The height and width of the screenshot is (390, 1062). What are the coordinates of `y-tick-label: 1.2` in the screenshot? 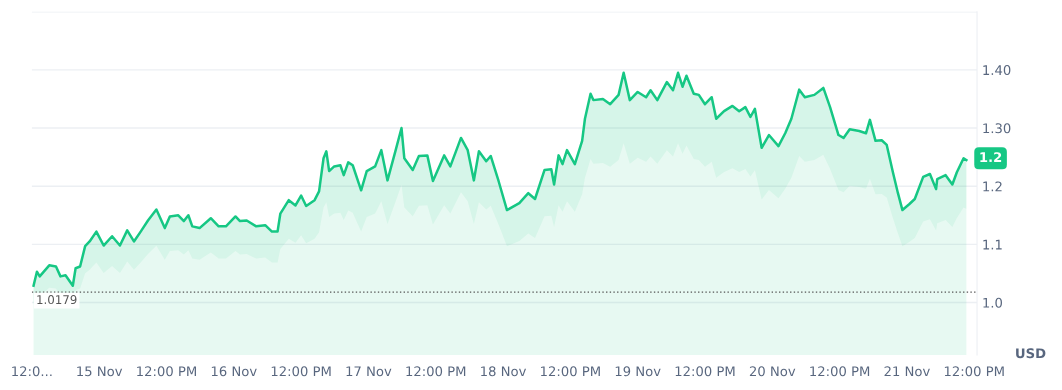 It's located at (992, 186).